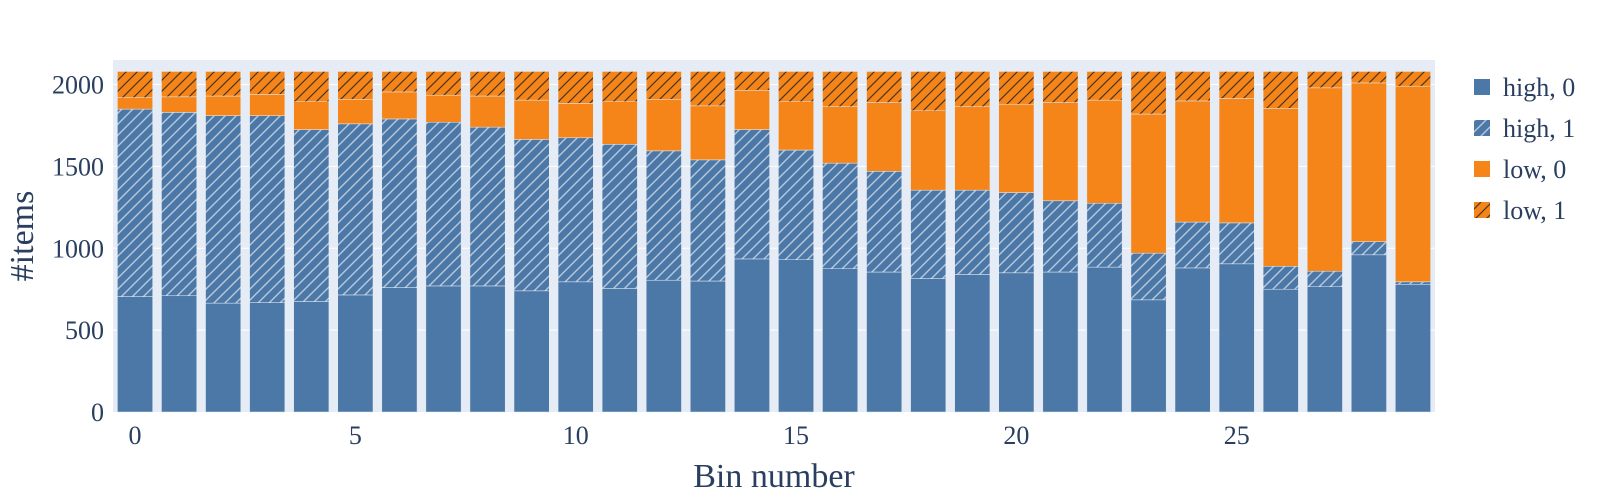 The height and width of the screenshot is (500, 1600). I want to click on legend-item-label: high, 0, so click(1539, 87).